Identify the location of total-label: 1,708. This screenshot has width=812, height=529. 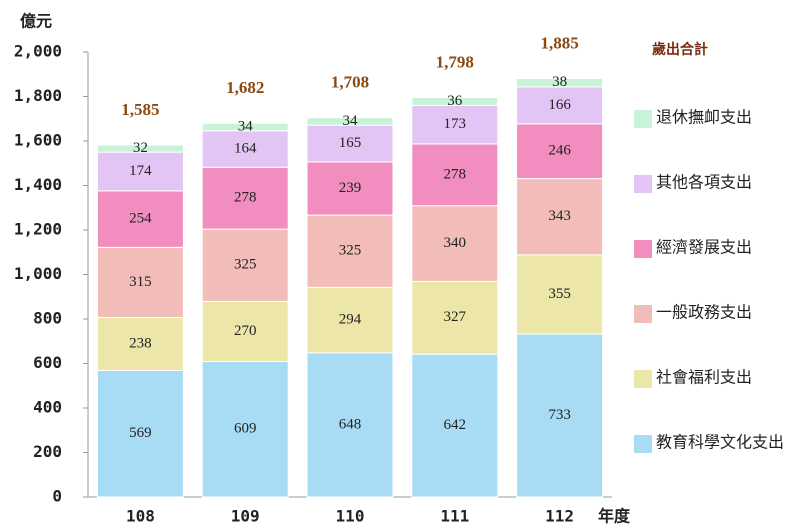
(350, 82).